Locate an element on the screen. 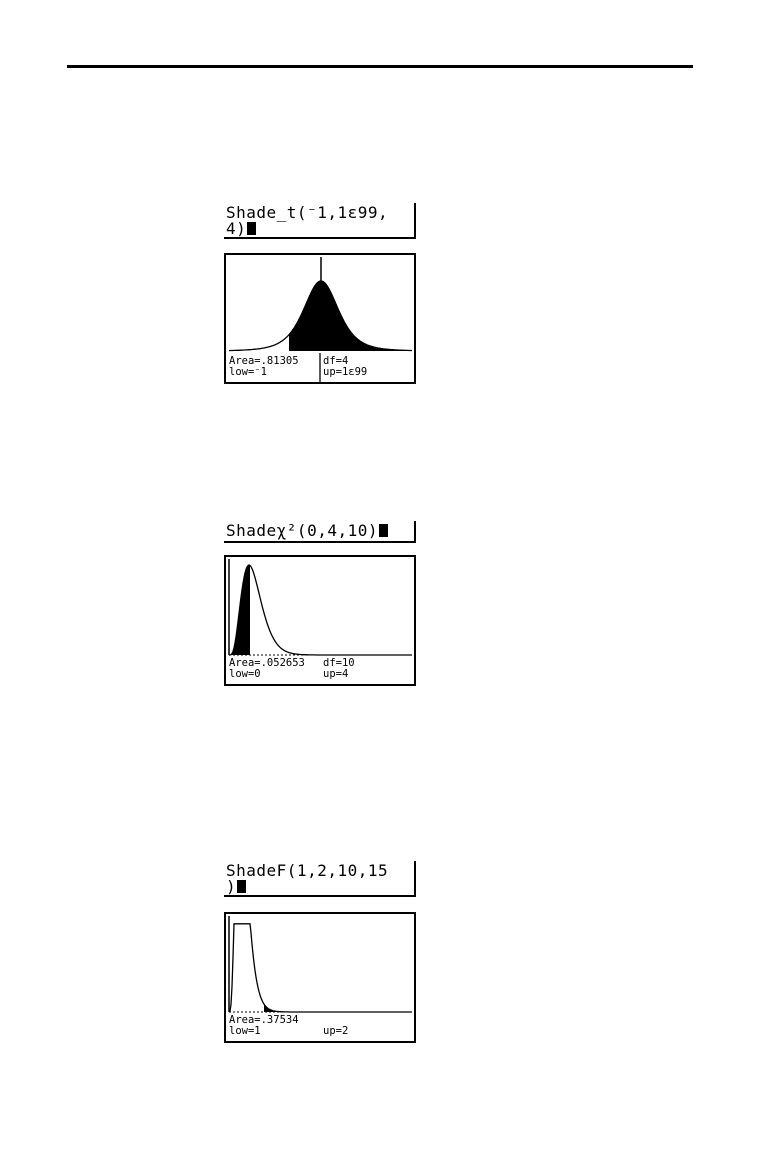  shaded-area-f is located at coordinates (282, 1008).